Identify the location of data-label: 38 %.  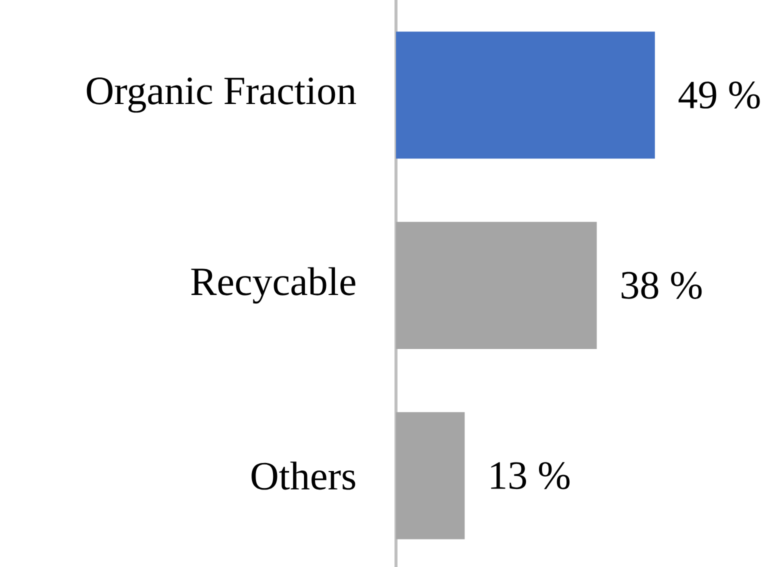
(662, 285).